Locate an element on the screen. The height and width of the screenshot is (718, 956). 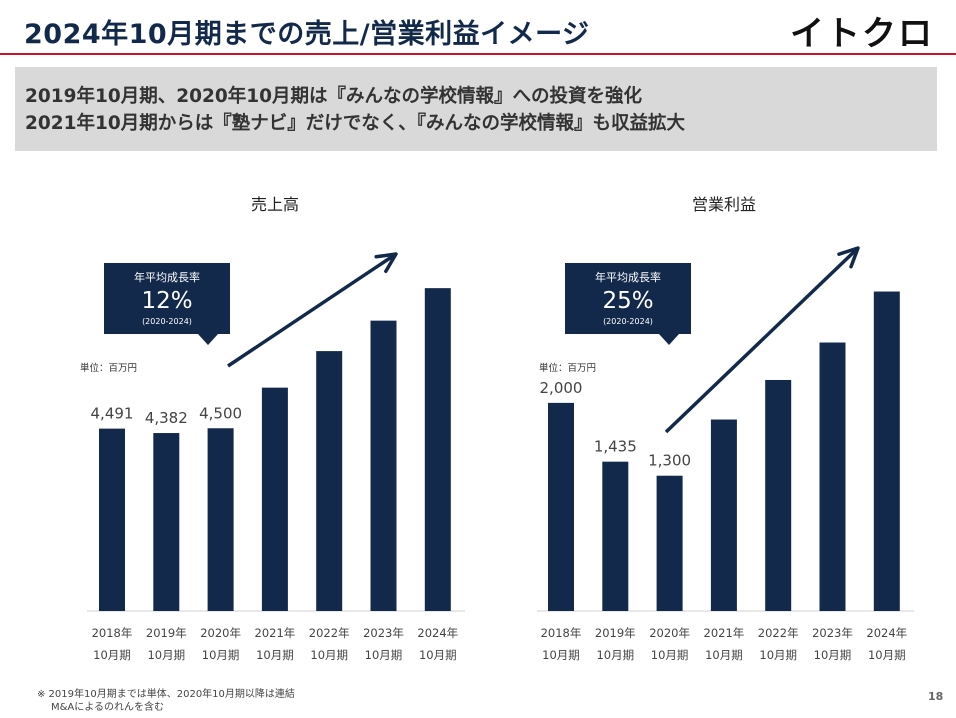
data-label: 4,491 is located at coordinates (112, 414).